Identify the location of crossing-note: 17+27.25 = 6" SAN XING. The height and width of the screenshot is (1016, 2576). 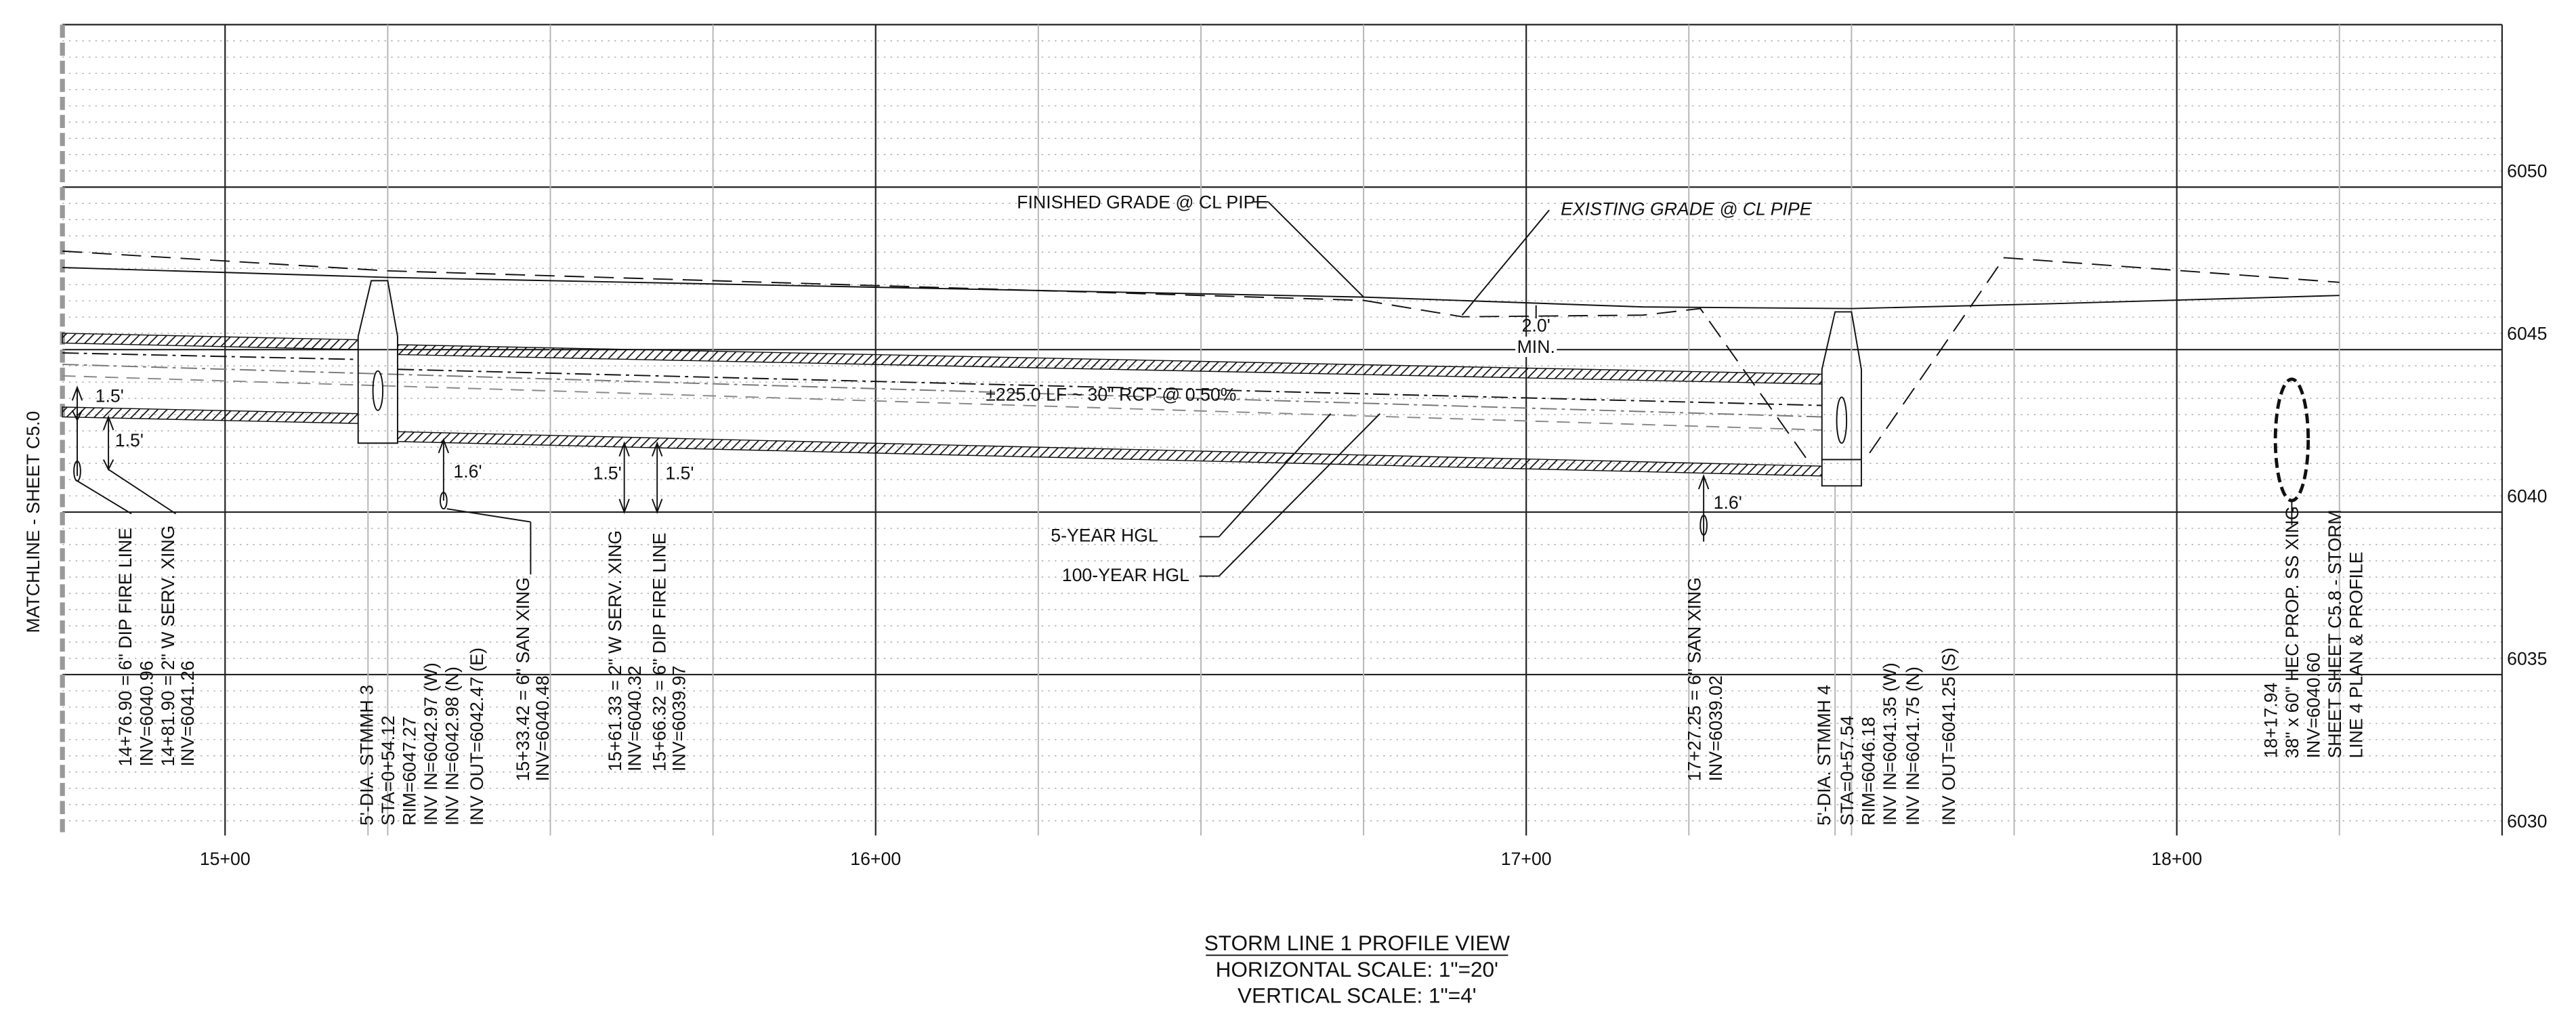
(1694, 679).